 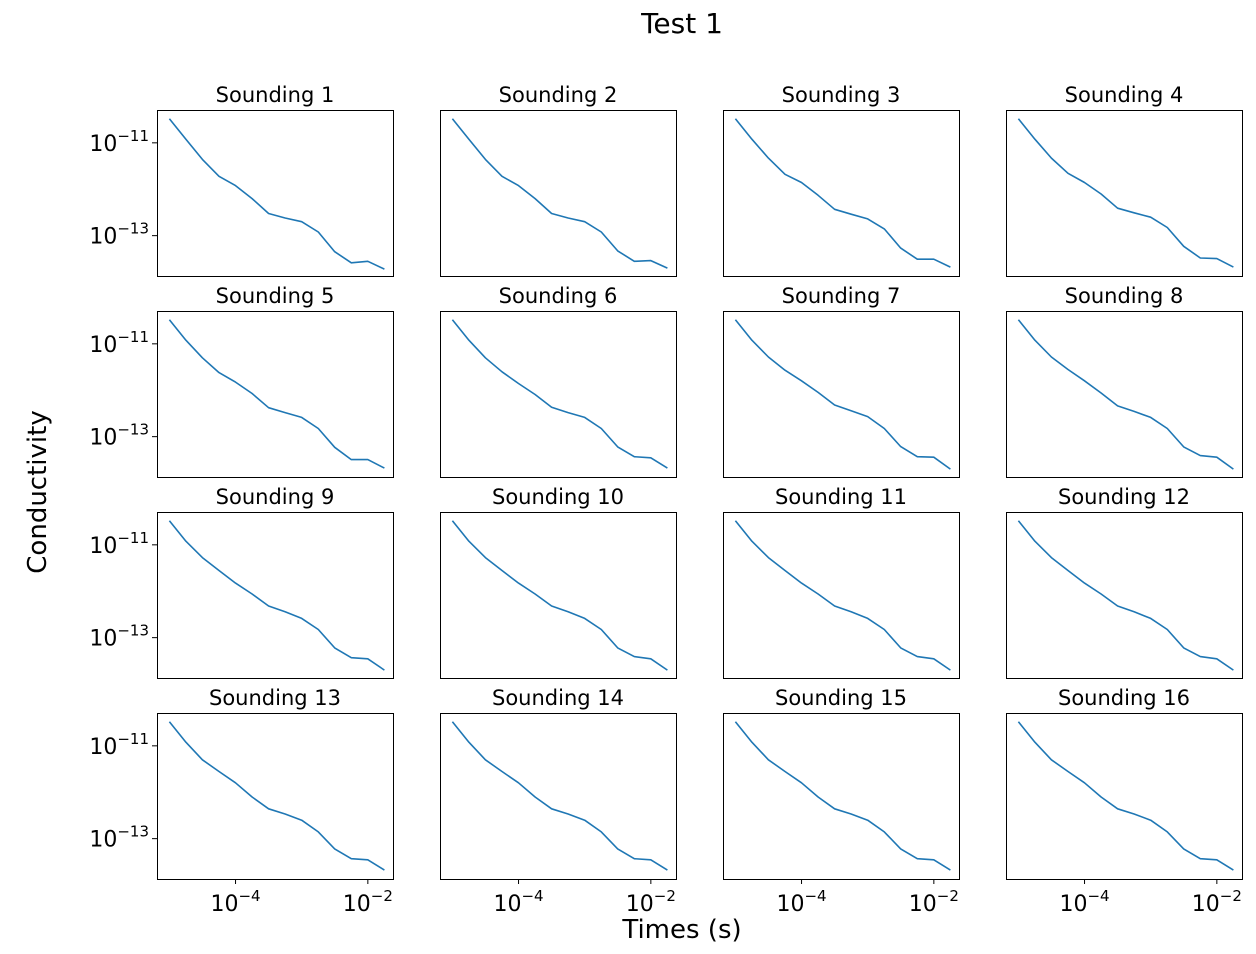 I want to click on panel-title: Sounding 2, so click(x=558, y=95).